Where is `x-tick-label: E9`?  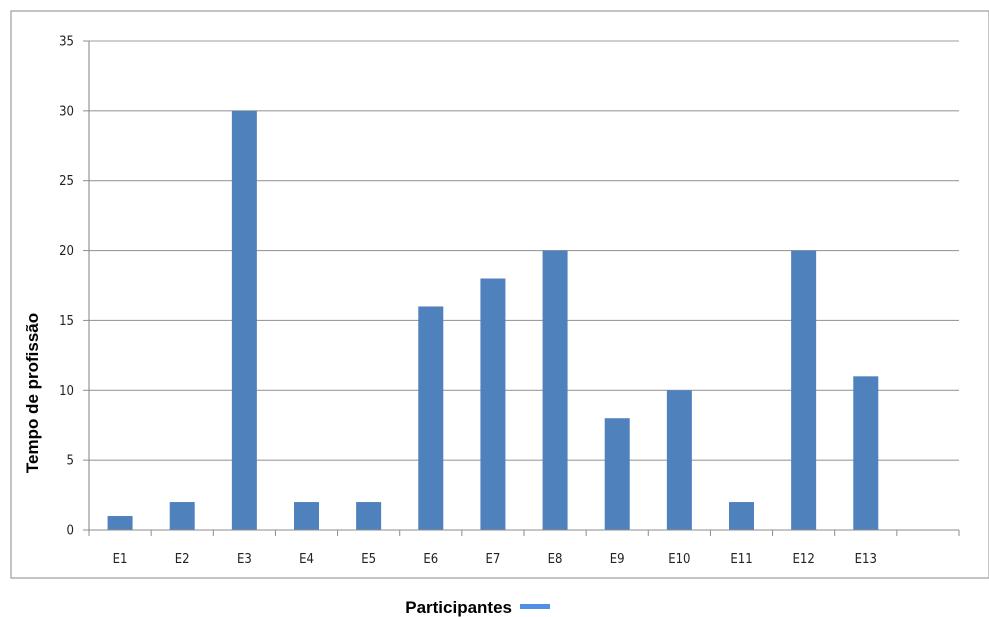 x-tick-label: E9 is located at coordinates (617, 559).